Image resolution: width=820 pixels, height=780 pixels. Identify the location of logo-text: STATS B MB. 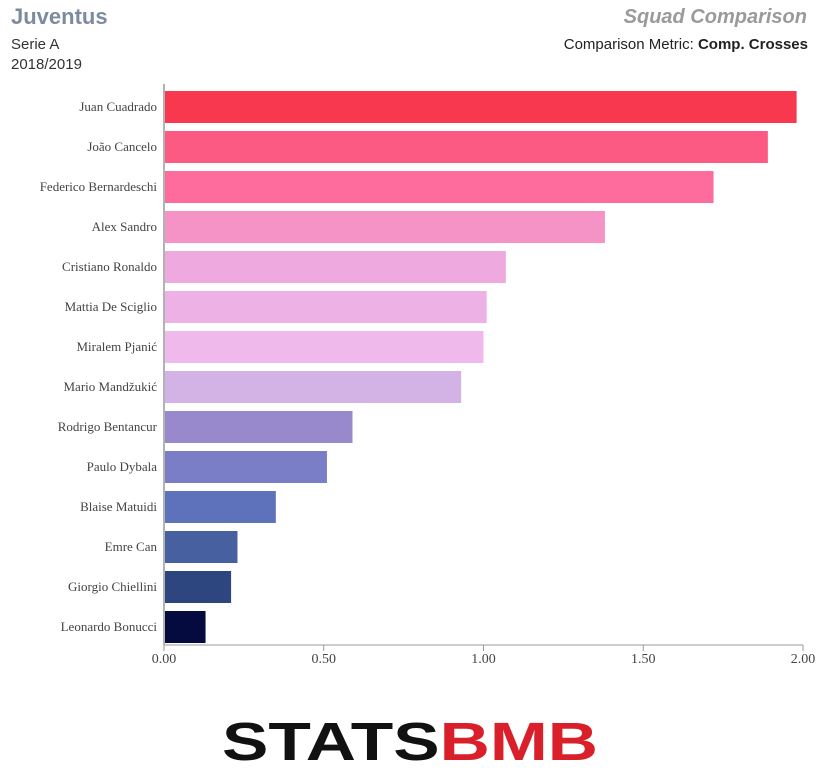
(410, 740).